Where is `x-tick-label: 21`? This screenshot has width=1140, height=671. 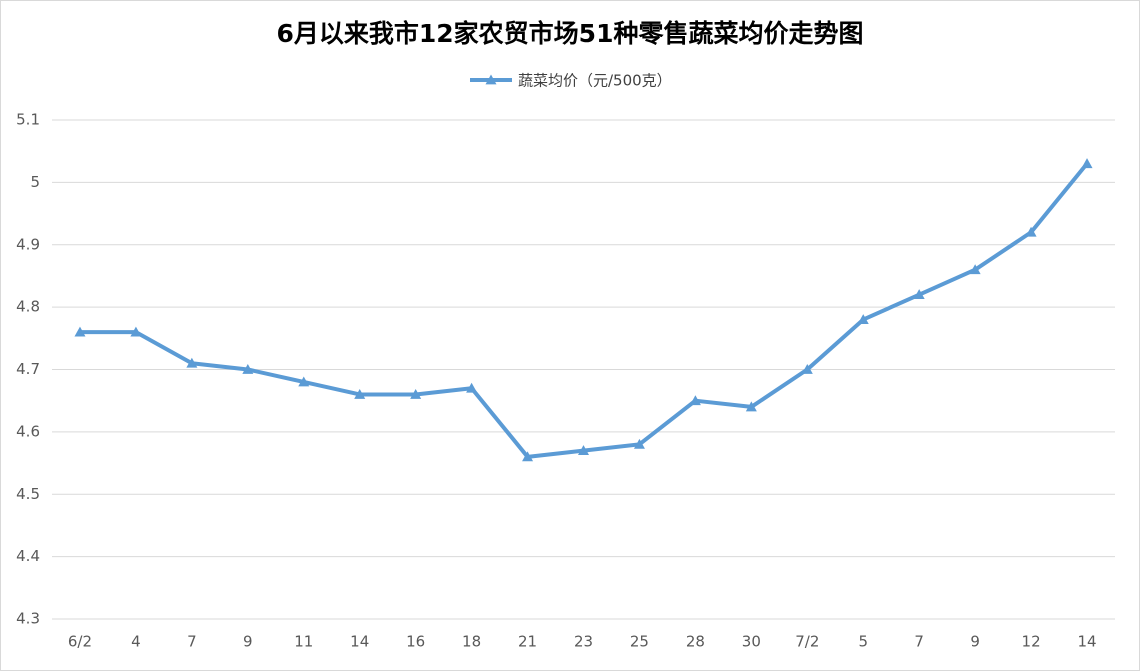 x-tick-label: 21 is located at coordinates (527, 642).